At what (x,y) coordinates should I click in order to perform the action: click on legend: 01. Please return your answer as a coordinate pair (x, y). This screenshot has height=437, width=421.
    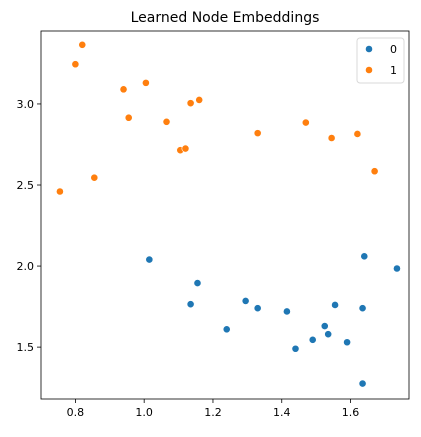
    Looking at the image, I should click on (380, 60).